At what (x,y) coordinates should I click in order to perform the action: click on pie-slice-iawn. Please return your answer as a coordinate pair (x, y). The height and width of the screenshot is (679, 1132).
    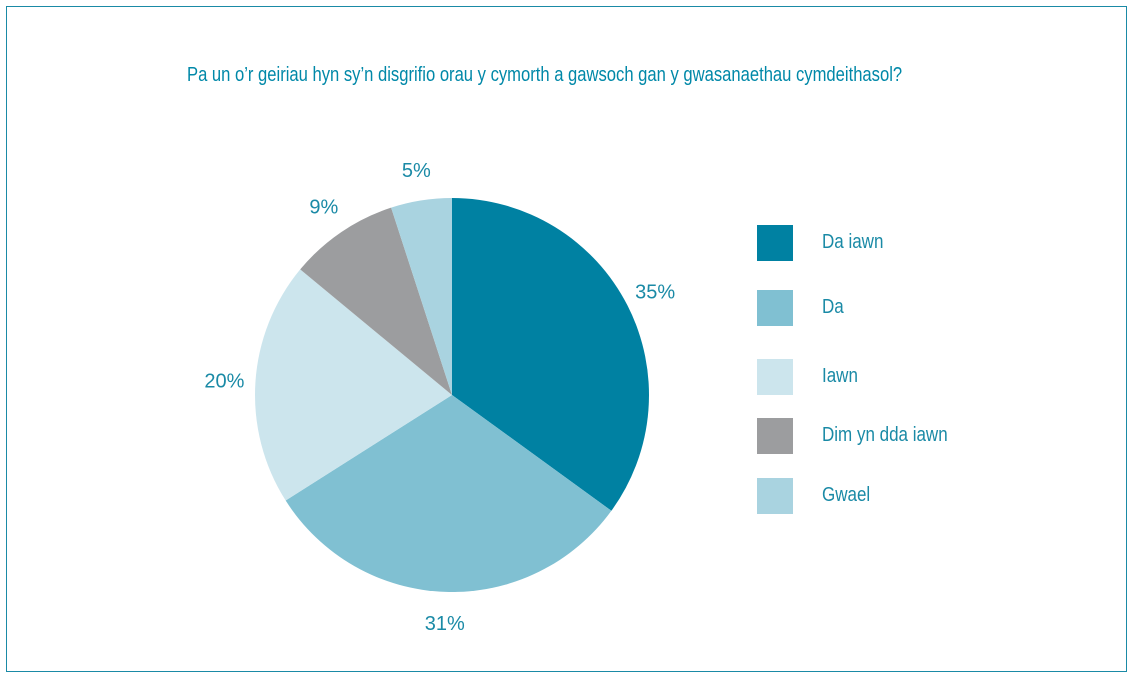
    Looking at the image, I should click on (353, 385).